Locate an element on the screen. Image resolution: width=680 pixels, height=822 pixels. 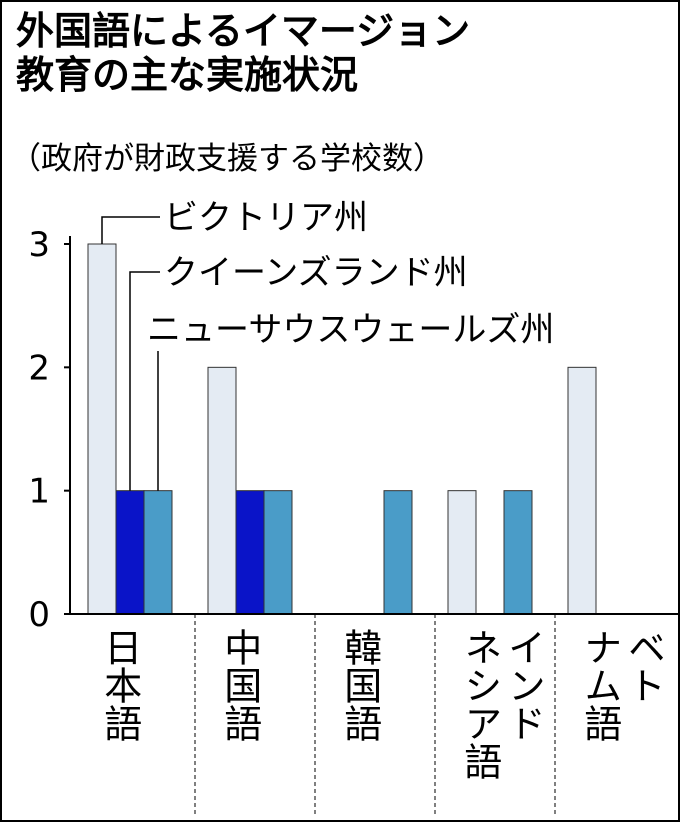
x-tick-label: 日本語 is located at coordinates (119, 685).